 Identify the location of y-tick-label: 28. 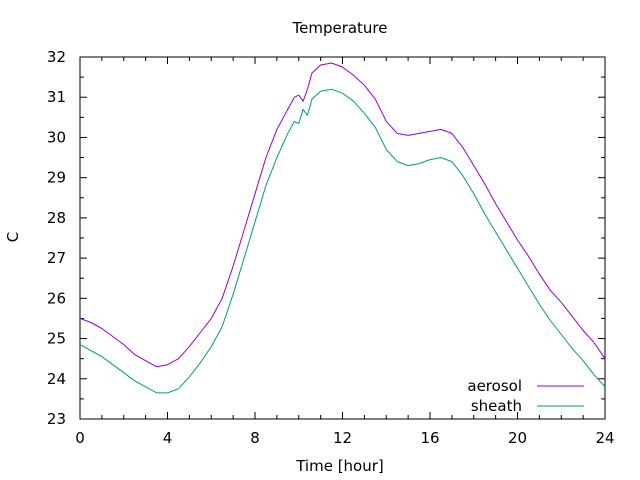
(56, 218).